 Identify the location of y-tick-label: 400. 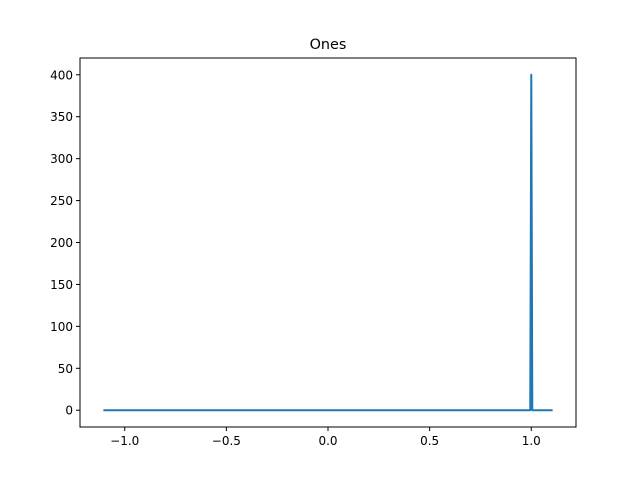
(61, 75).